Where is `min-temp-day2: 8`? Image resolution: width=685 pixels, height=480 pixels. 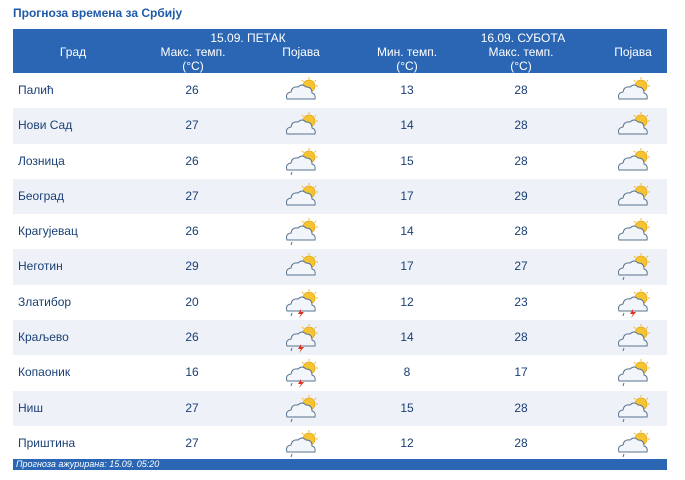
min-temp-day2: 8 is located at coordinates (407, 372).